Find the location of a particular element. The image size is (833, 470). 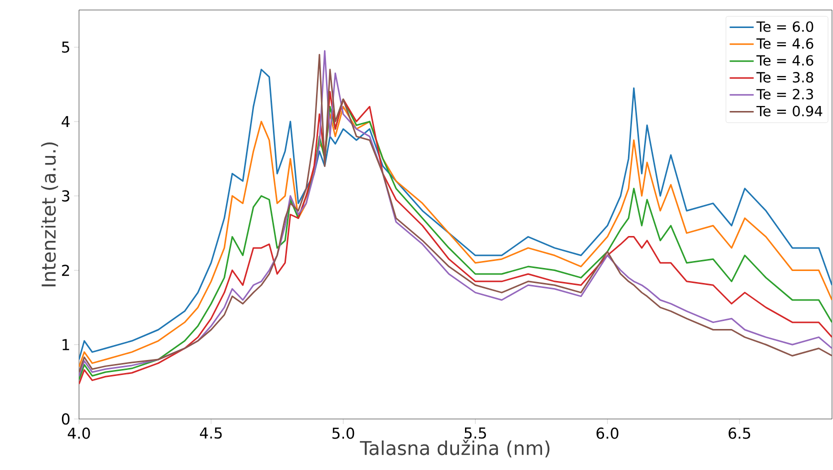

x-tick-label: 5.5 is located at coordinates (475, 433).